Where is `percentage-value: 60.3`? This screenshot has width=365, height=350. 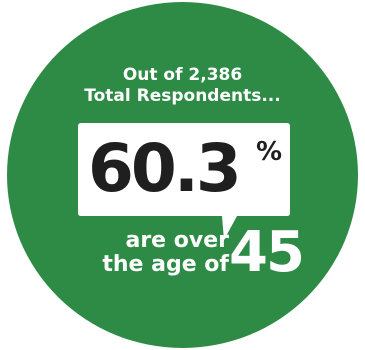 percentage-value: 60.3 is located at coordinates (165, 168).